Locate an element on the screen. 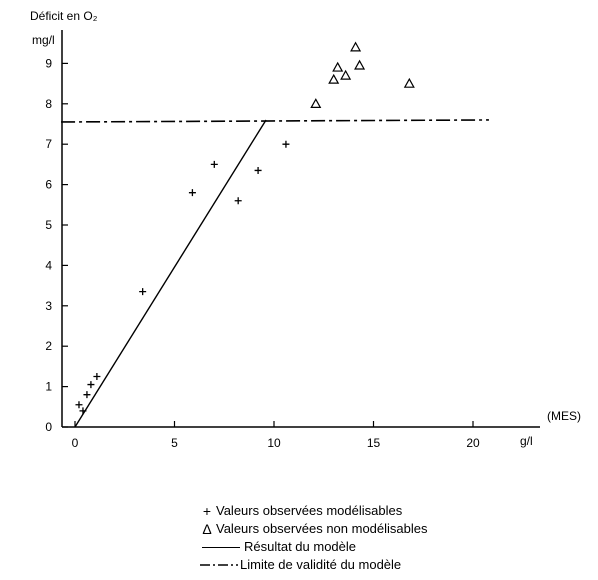 This screenshot has width=598, height=580. y-axis-label: mg/l is located at coordinates (43, 40).